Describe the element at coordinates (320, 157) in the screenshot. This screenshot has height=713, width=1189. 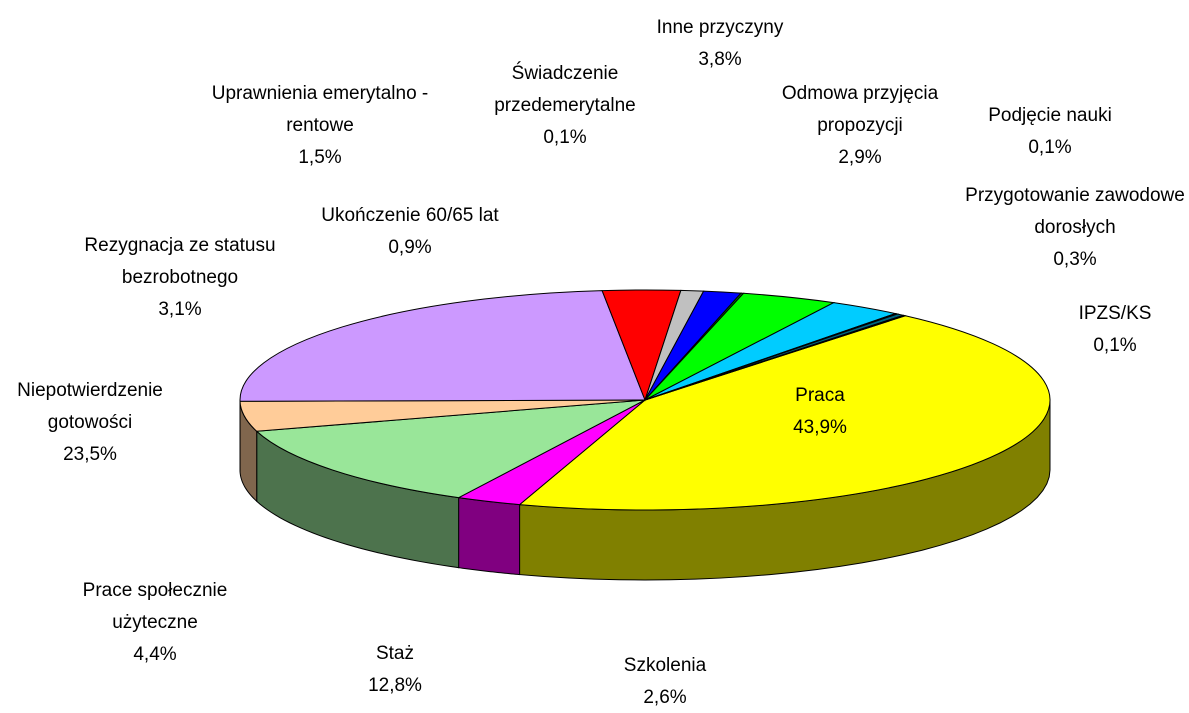
I see `slice-value: 1,5%` at that location.